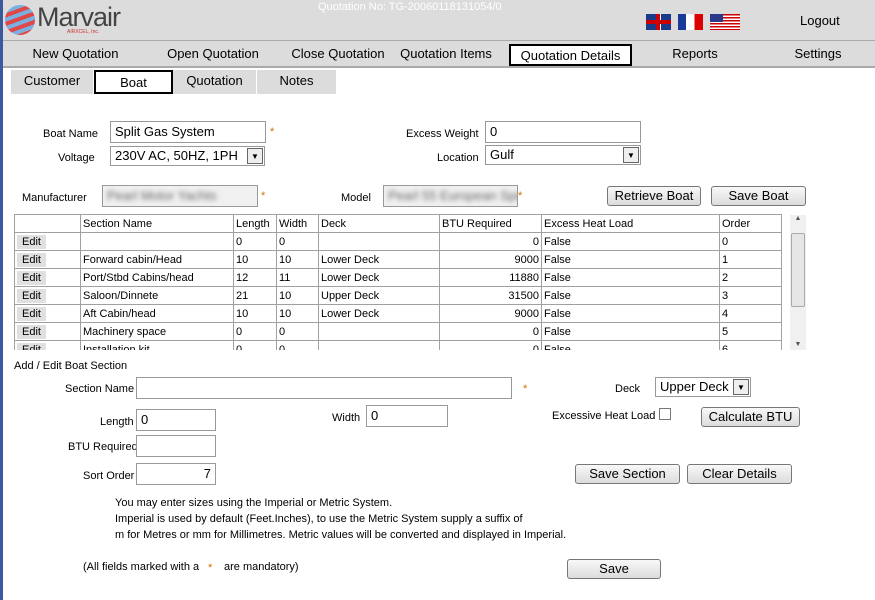 The image size is (875, 600). Describe the element at coordinates (75, 53) in the screenshot. I see `nav-new-quotation: New Quotation` at that location.